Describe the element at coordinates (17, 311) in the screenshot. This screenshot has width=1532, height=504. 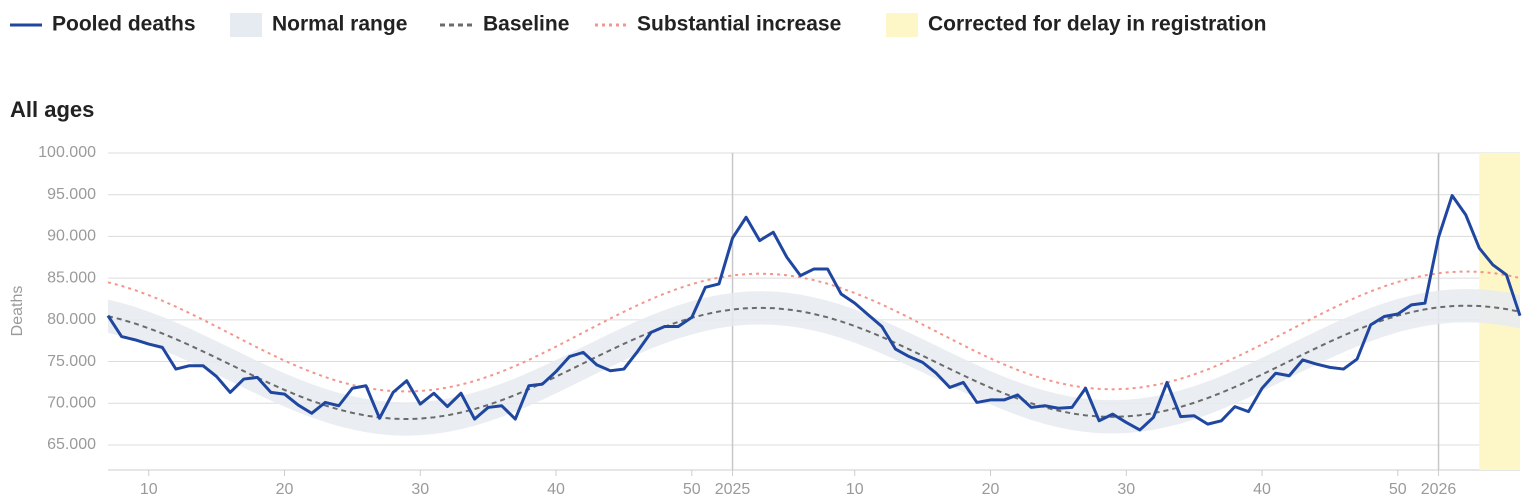
I see `y-axis-label: Deaths` at that location.